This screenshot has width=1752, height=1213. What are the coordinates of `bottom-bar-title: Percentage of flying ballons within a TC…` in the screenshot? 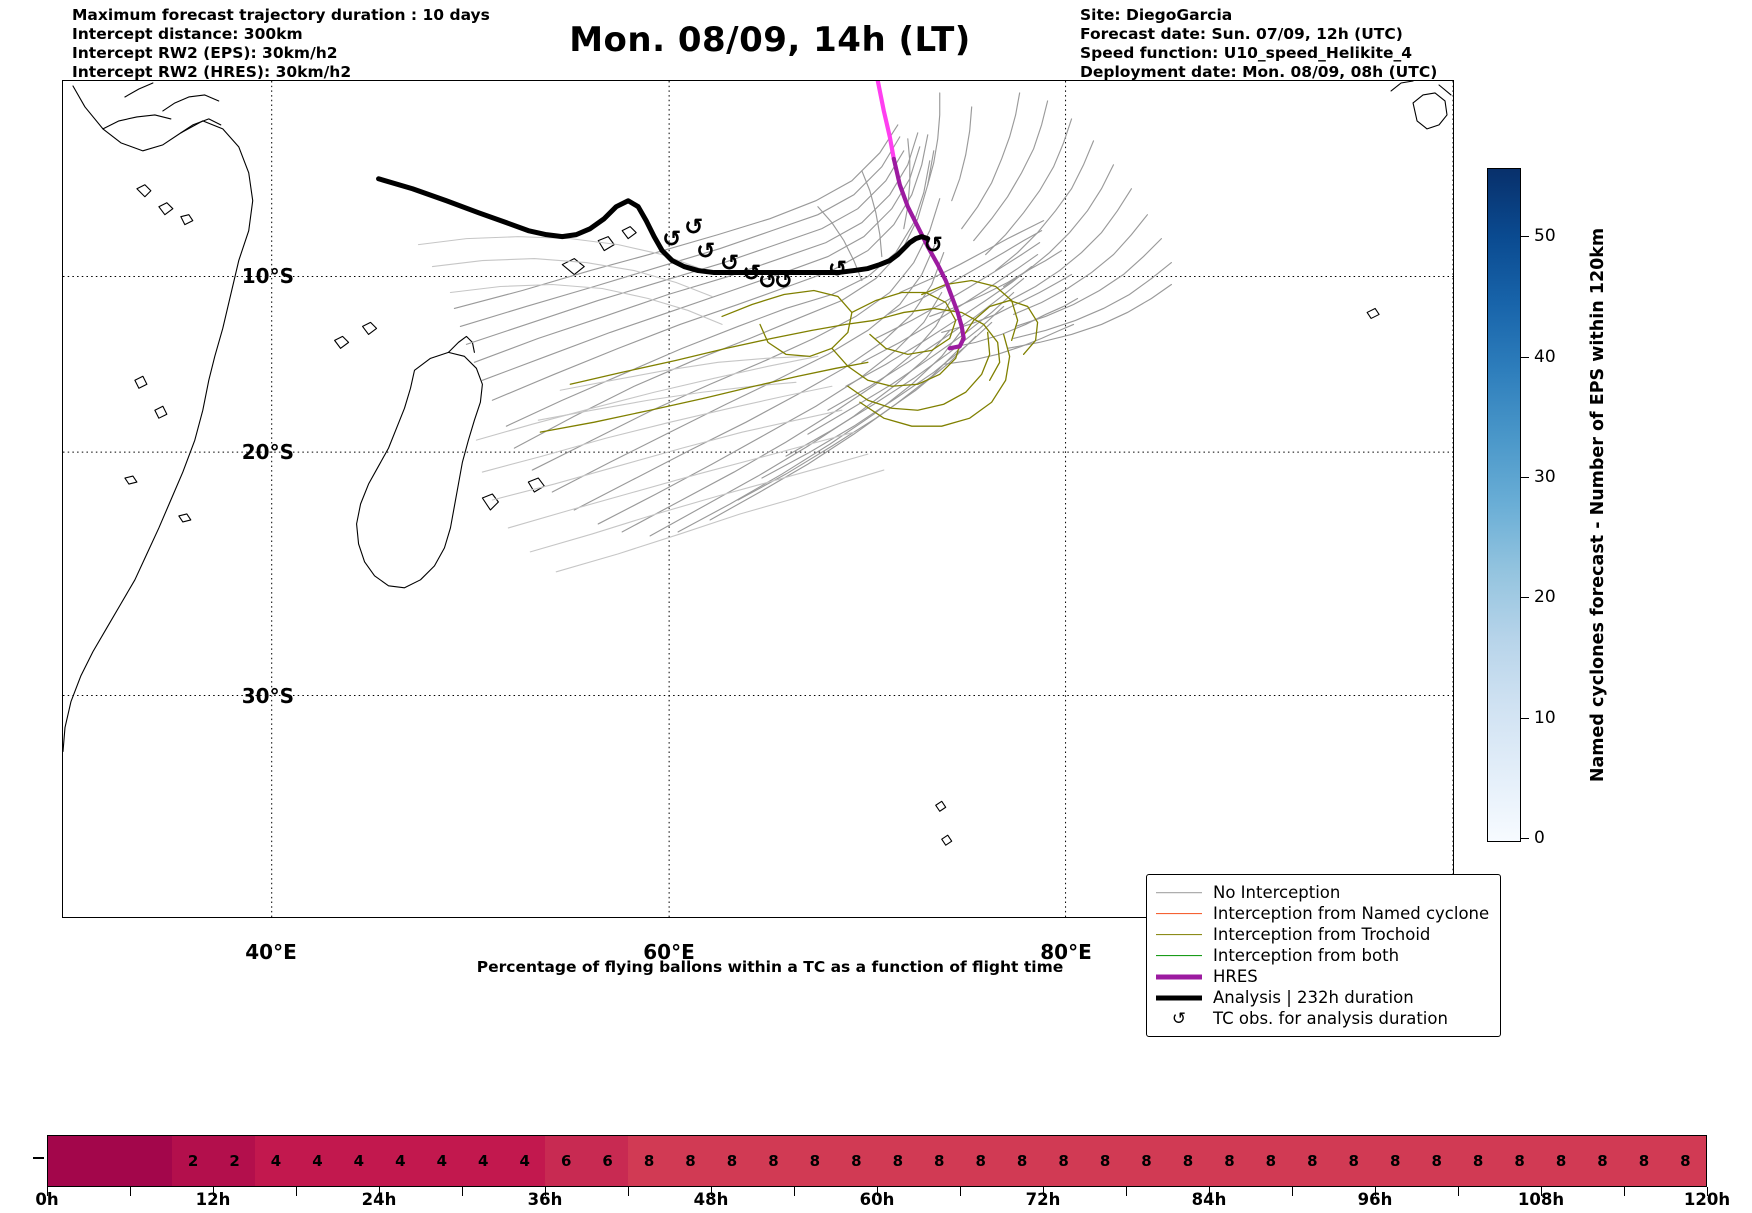 It's located at (770, 967).